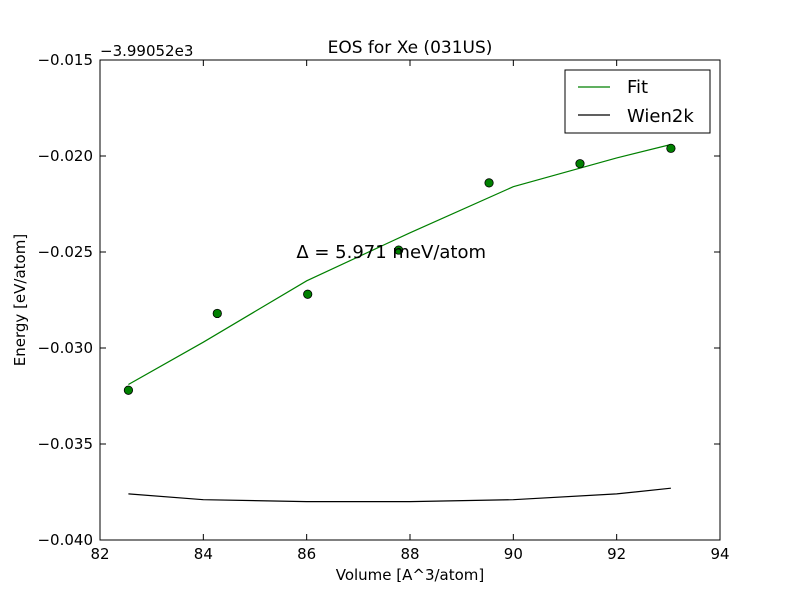 Image resolution: width=800 pixels, height=600 pixels. What do you see at coordinates (410, 575) in the screenshot?
I see `x-axis-label: Volume [A^3/atom]` at bounding box center [410, 575].